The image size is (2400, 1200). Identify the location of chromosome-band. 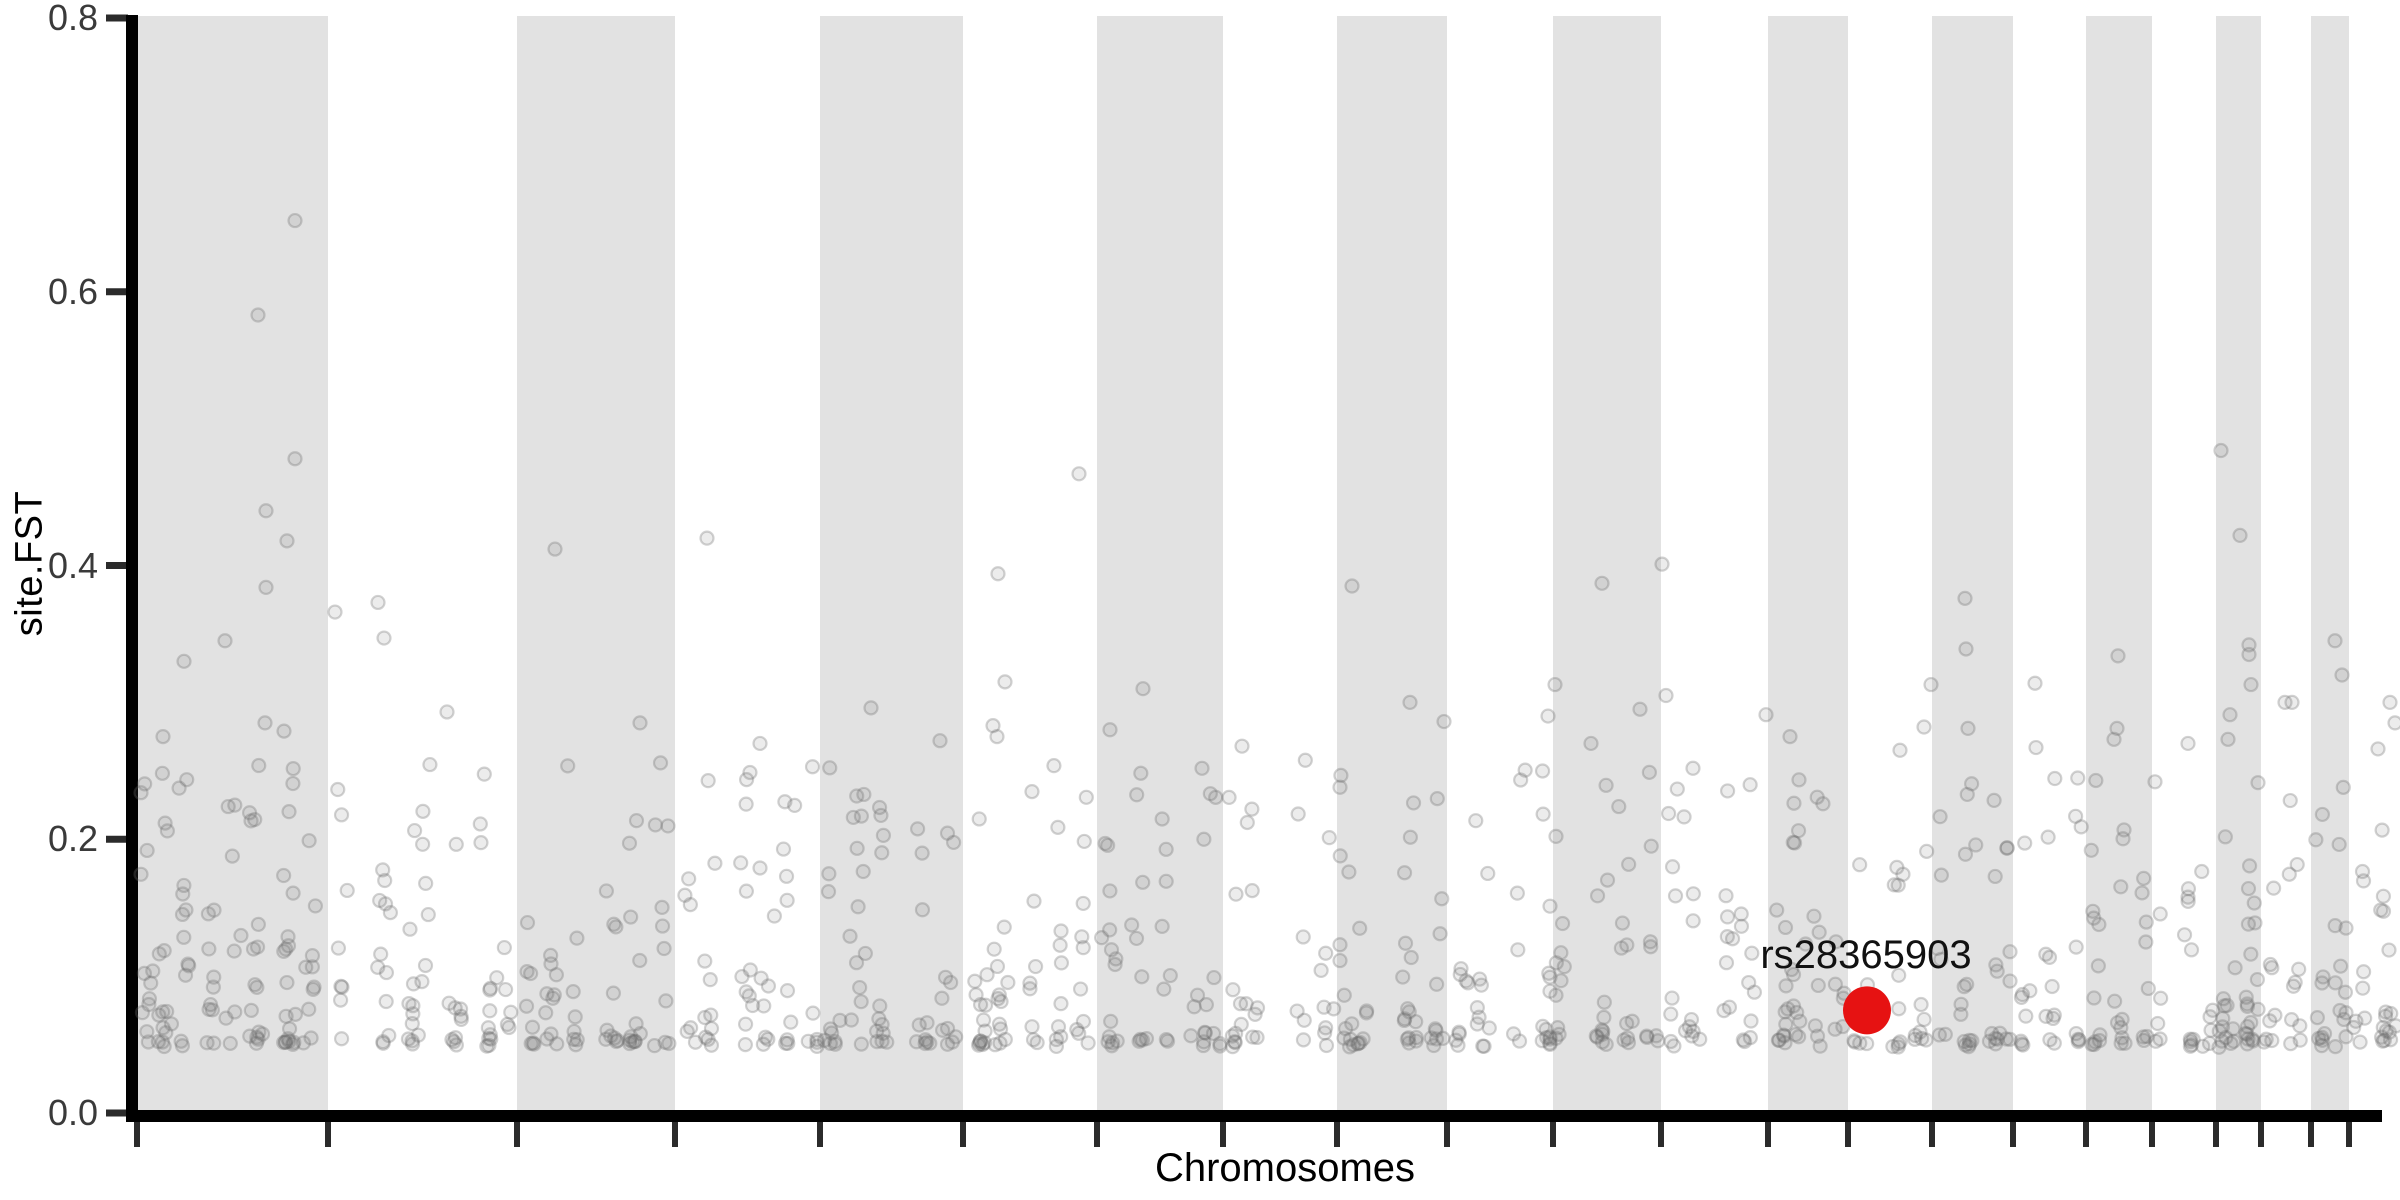
(1160, 563).